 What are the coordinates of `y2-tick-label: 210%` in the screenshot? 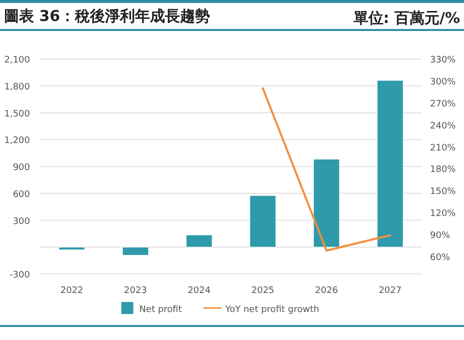 It's located at (443, 148).